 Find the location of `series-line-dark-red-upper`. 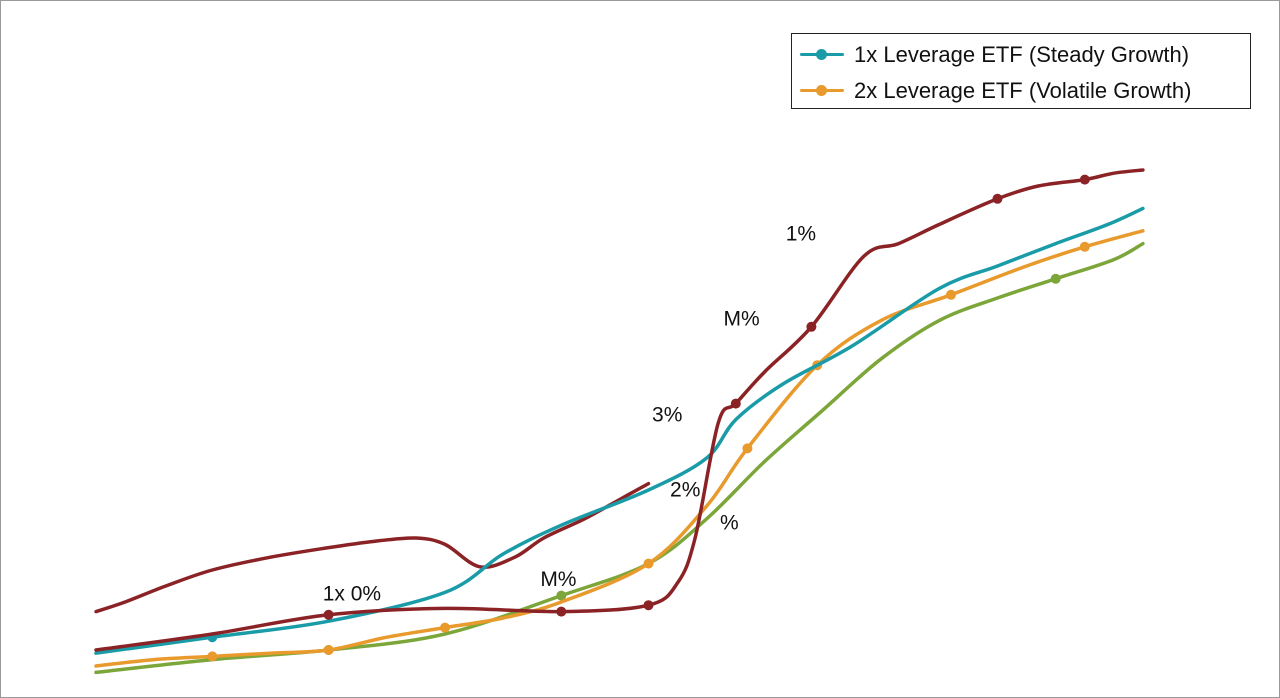

series-line-dark-red-upper is located at coordinates (372, 547).